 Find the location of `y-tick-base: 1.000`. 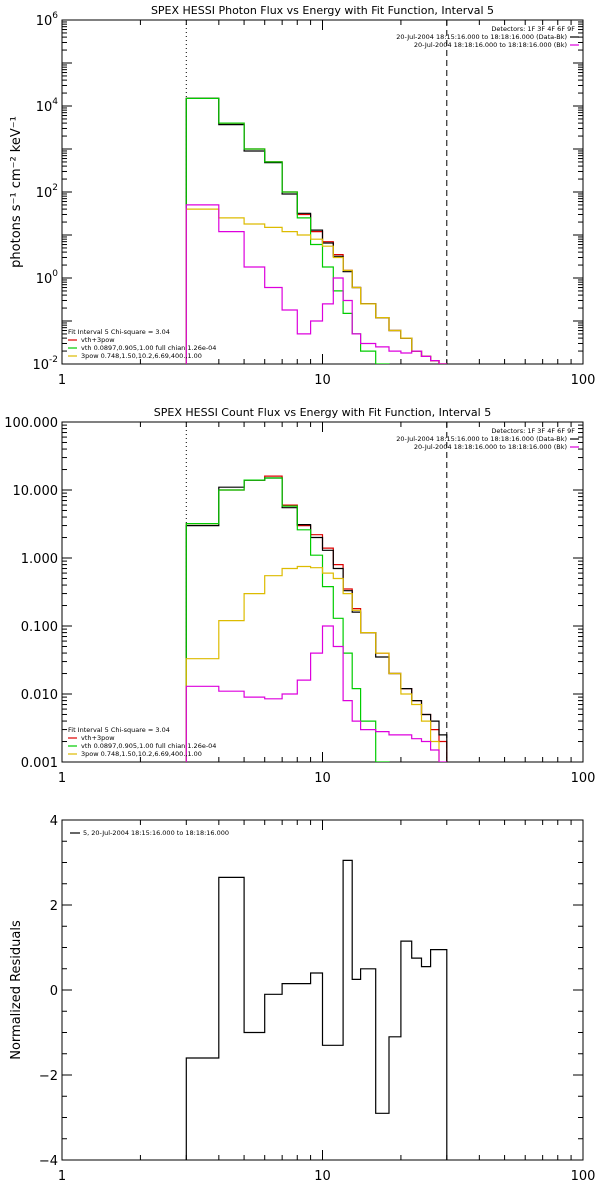

y-tick-base: 1.000 is located at coordinates (39, 559).